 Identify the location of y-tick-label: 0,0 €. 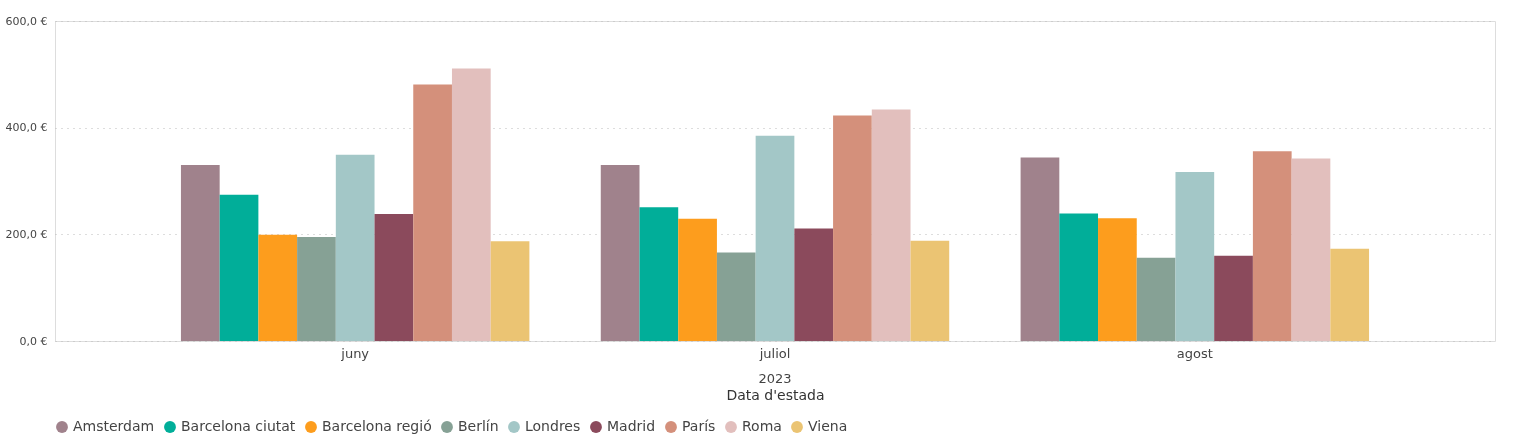
(33, 341).